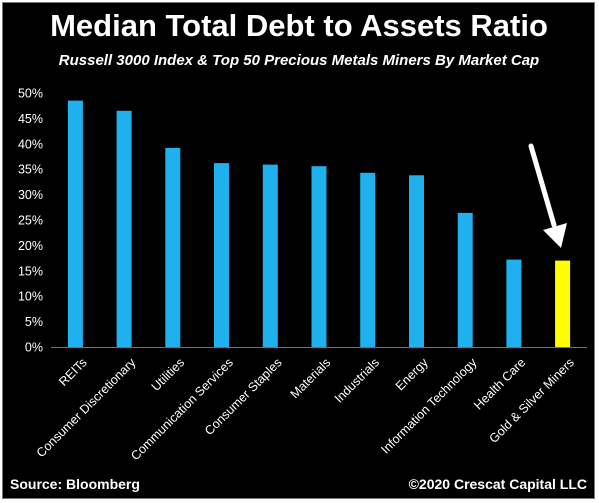 This screenshot has width=599, height=503. I want to click on y-tick-label: 10%, so click(30, 297).